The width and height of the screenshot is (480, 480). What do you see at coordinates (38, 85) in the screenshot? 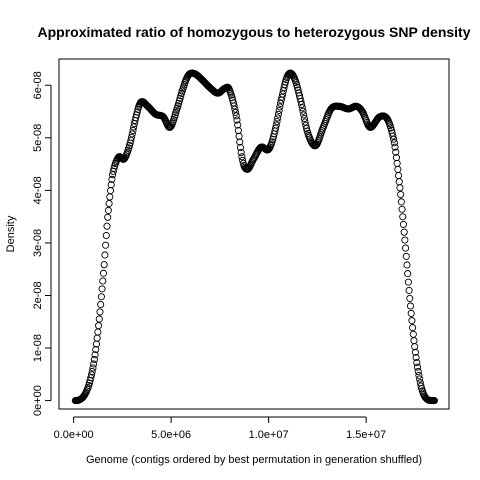
I see `y-tick-label: 6e-08` at bounding box center [38, 85].